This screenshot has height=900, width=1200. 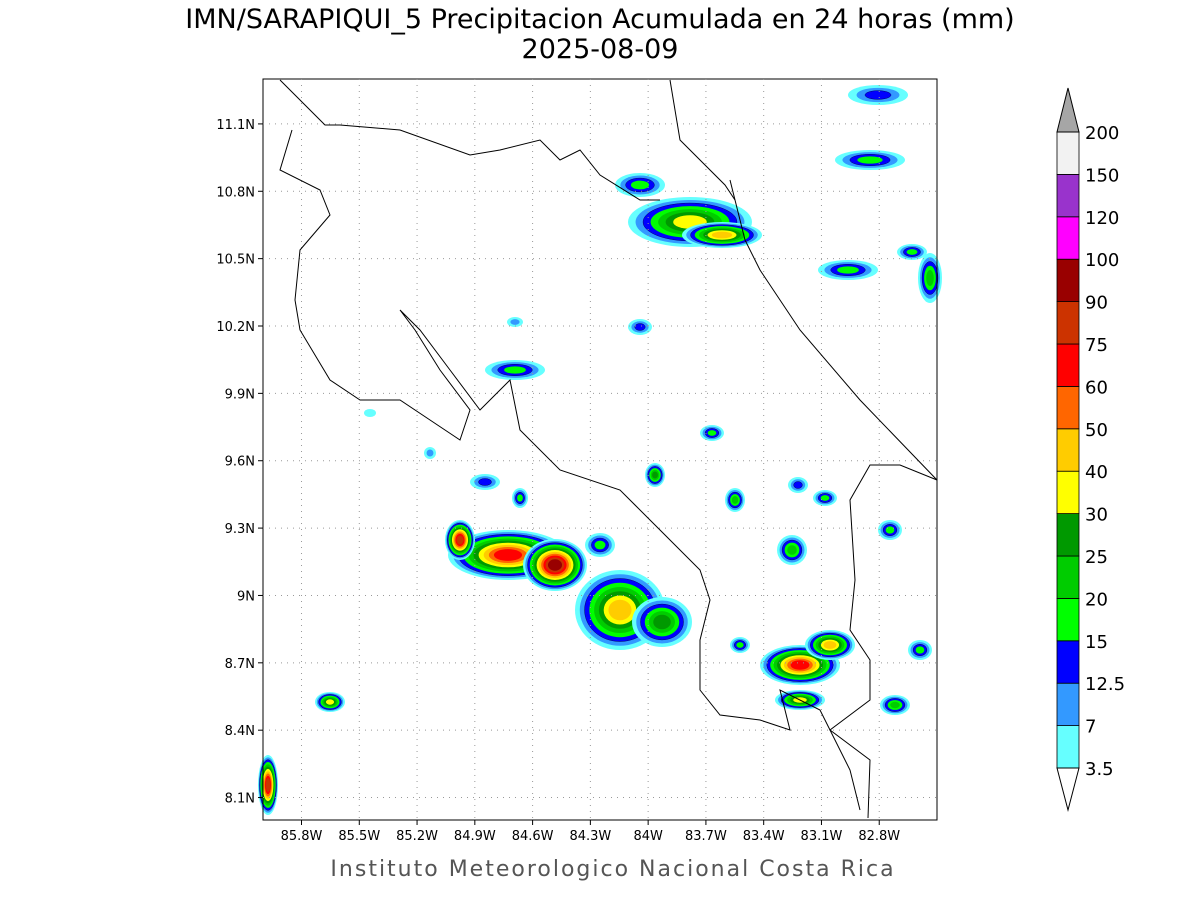 What do you see at coordinates (648, 836) in the screenshot?
I see `x-tick-label: 84W` at bounding box center [648, 836].